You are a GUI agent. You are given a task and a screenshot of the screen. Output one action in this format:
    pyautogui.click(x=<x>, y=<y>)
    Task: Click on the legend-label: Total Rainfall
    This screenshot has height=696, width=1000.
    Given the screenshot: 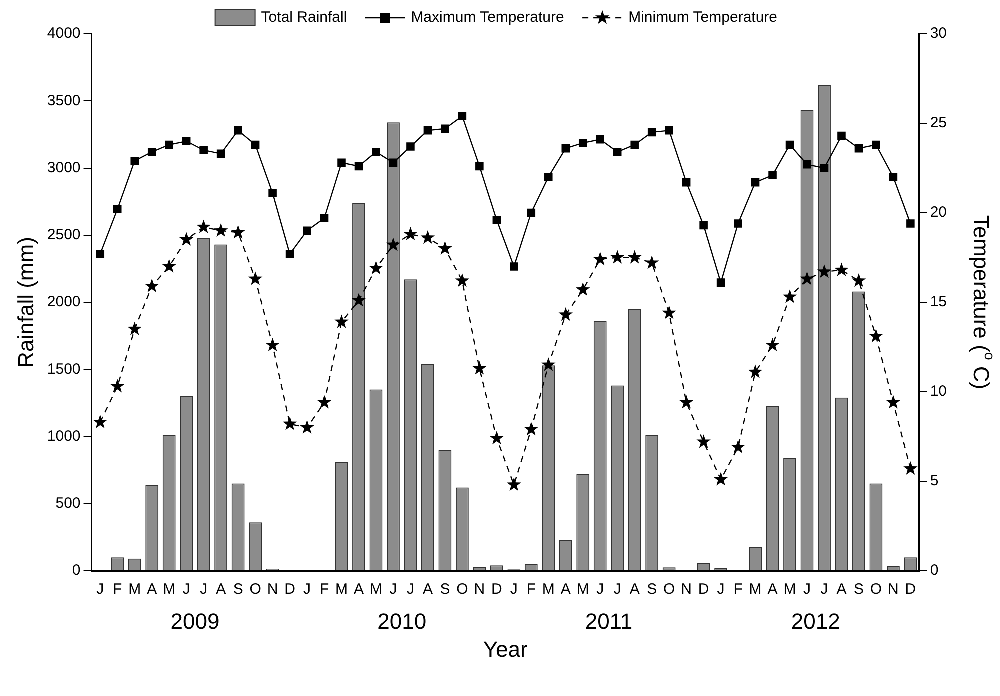 What is the action you would take?
    pyautogui.click(x=304, y=17)
    